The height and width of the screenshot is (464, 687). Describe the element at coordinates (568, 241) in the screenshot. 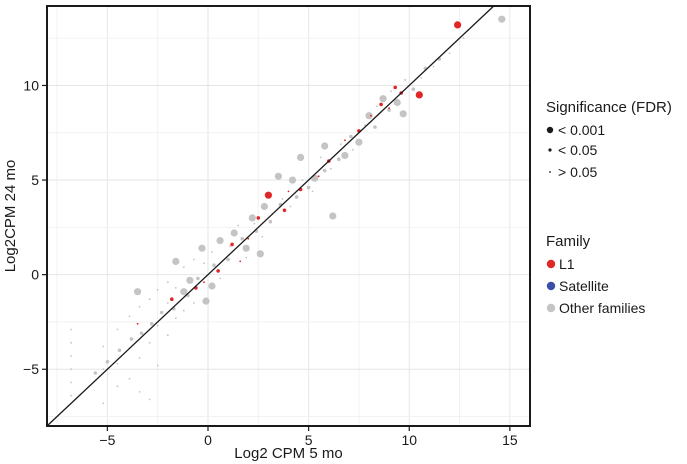

I see `legend-family-title: Family` at that location.